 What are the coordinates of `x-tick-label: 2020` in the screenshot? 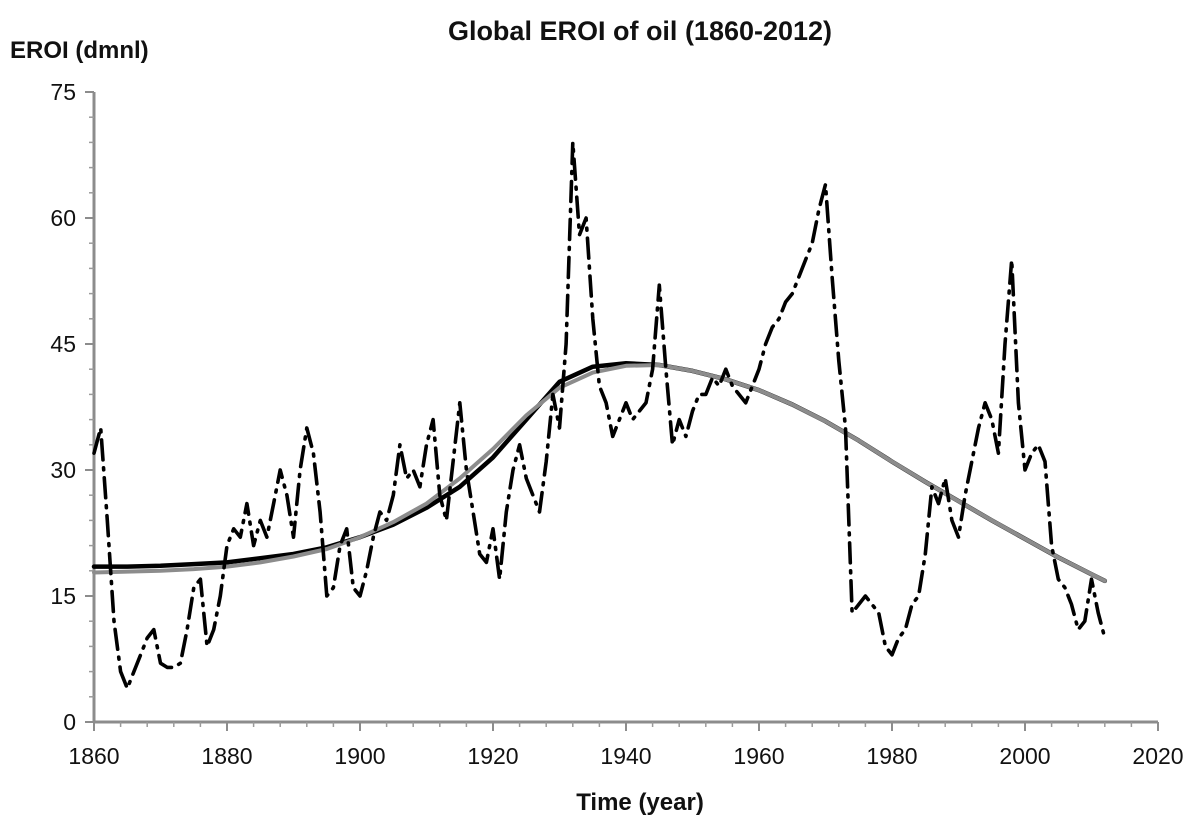 It's located at (1157, 756).